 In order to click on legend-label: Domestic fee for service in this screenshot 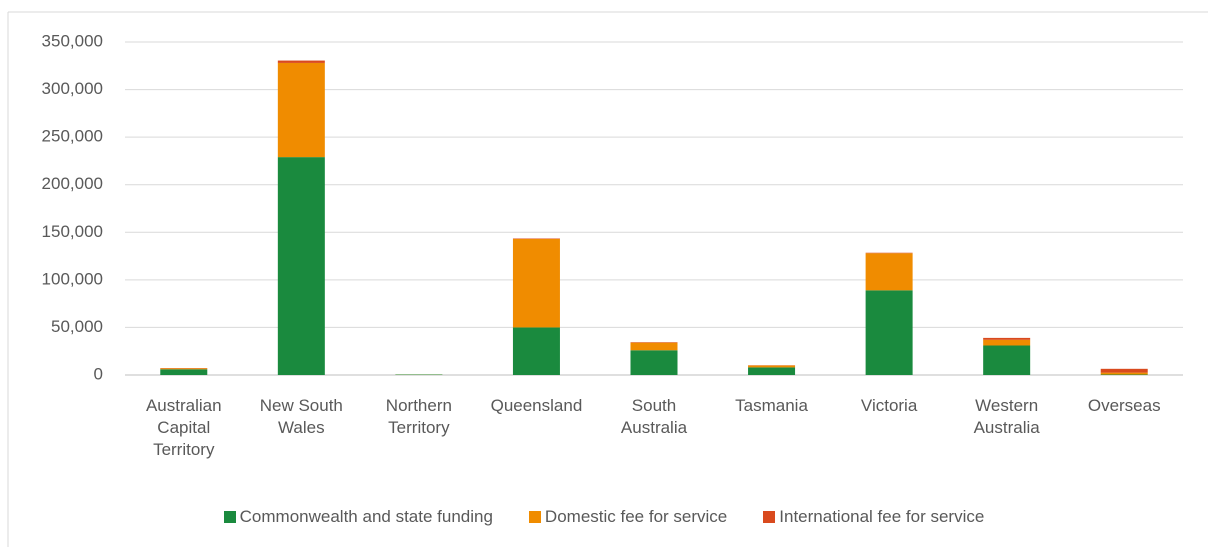, I will do `click(636, 516)`.